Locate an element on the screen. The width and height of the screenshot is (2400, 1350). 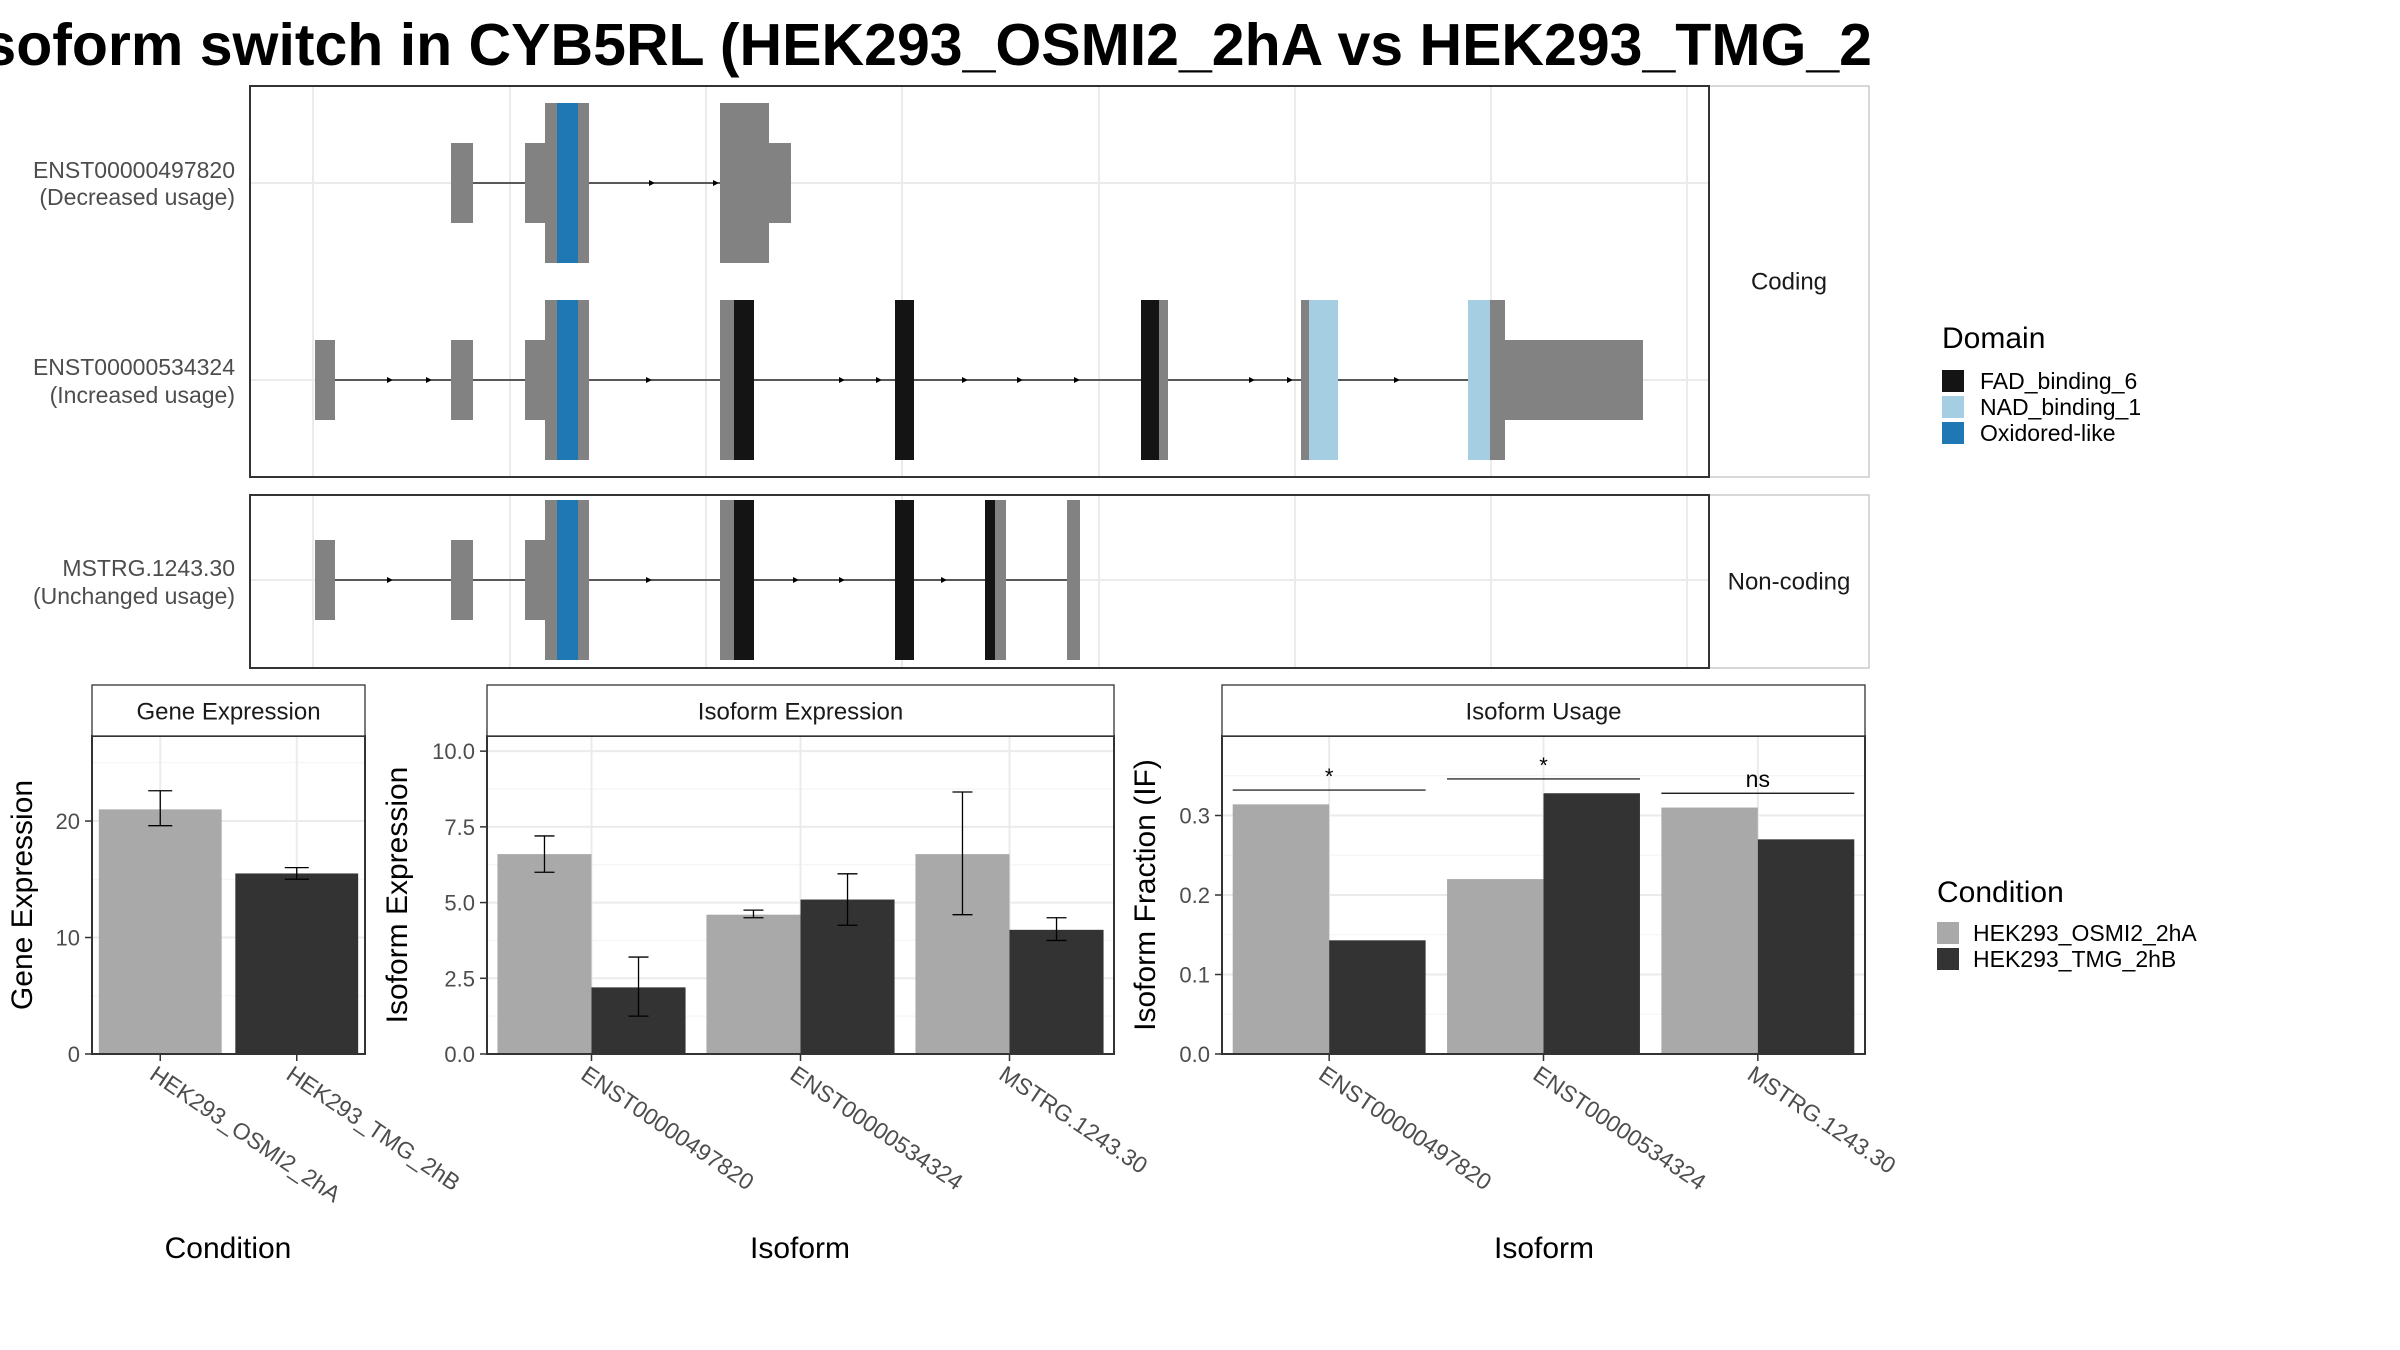
legend-label: Oxidored-like is located at coordinates (2048, 433).